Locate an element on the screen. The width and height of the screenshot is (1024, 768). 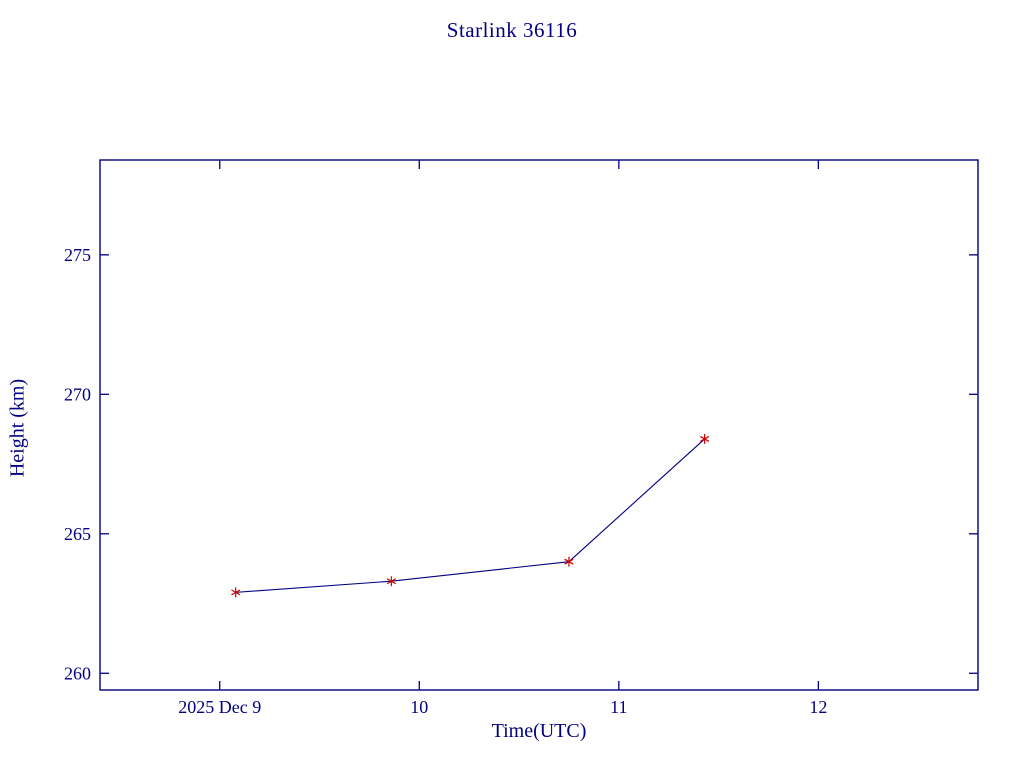
x-tick-label: 2025 Dec 9 is located at coordinates (219, 707).